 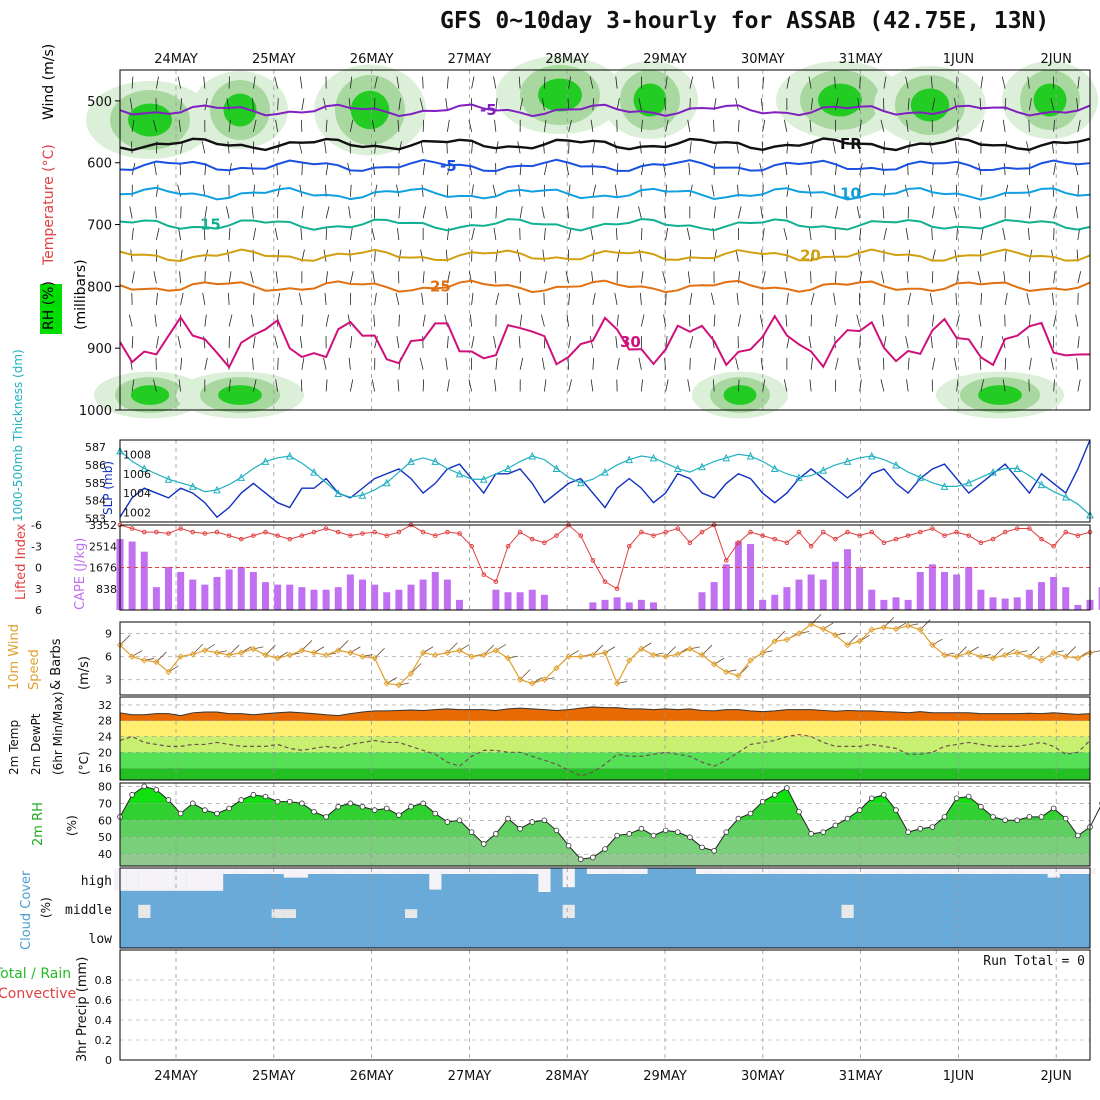 I want to click on y-tick-label: 1000, so click(x=95, y=411).